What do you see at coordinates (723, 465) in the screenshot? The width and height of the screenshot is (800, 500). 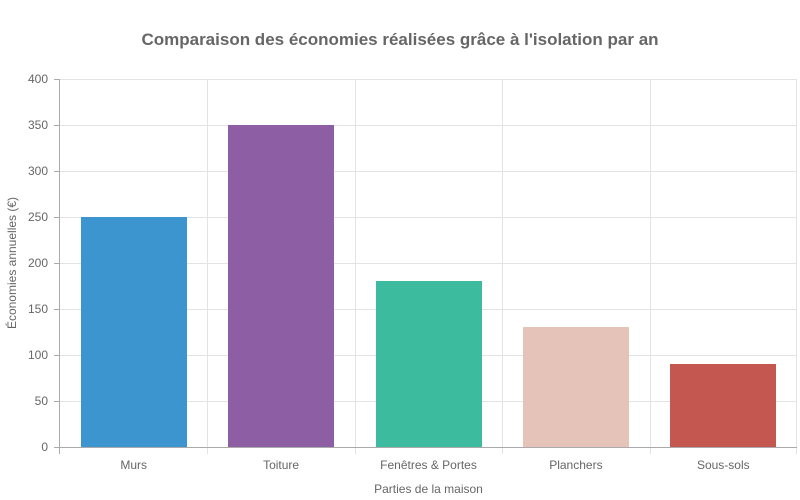 I see `x-tick-label: Sous-sols` at bounding box center [723, 465].